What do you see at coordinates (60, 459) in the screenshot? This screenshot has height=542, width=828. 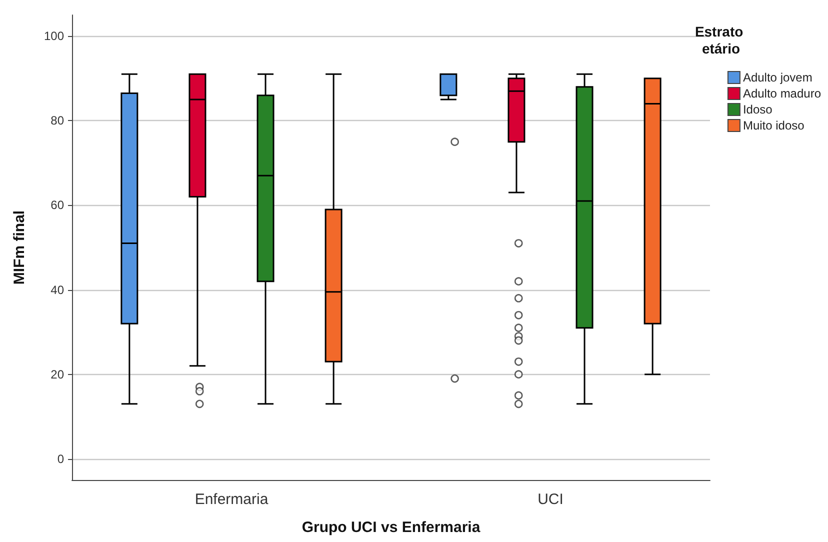 I see `y-tick-label: 0` at bounding box center [60, 459].